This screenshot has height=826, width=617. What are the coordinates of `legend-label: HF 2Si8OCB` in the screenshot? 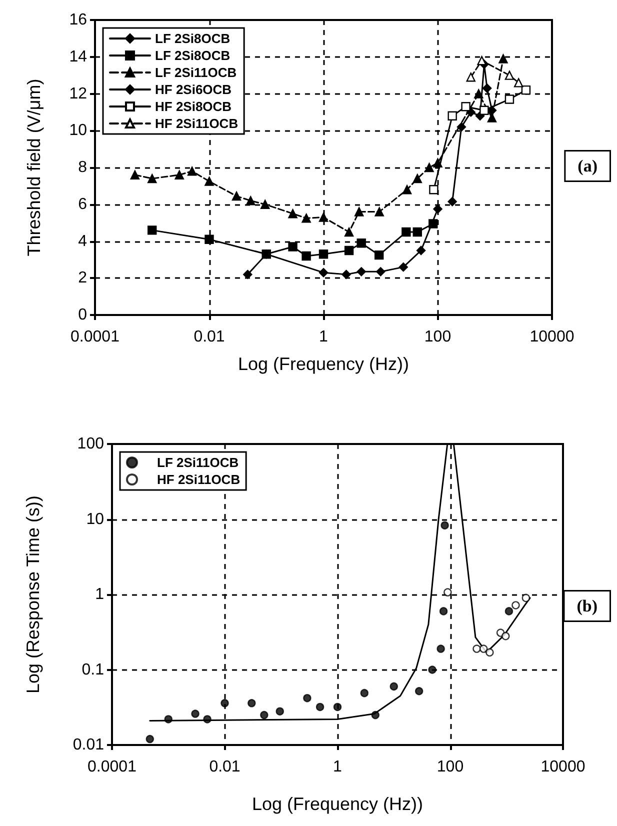 It's located at (193, 106).